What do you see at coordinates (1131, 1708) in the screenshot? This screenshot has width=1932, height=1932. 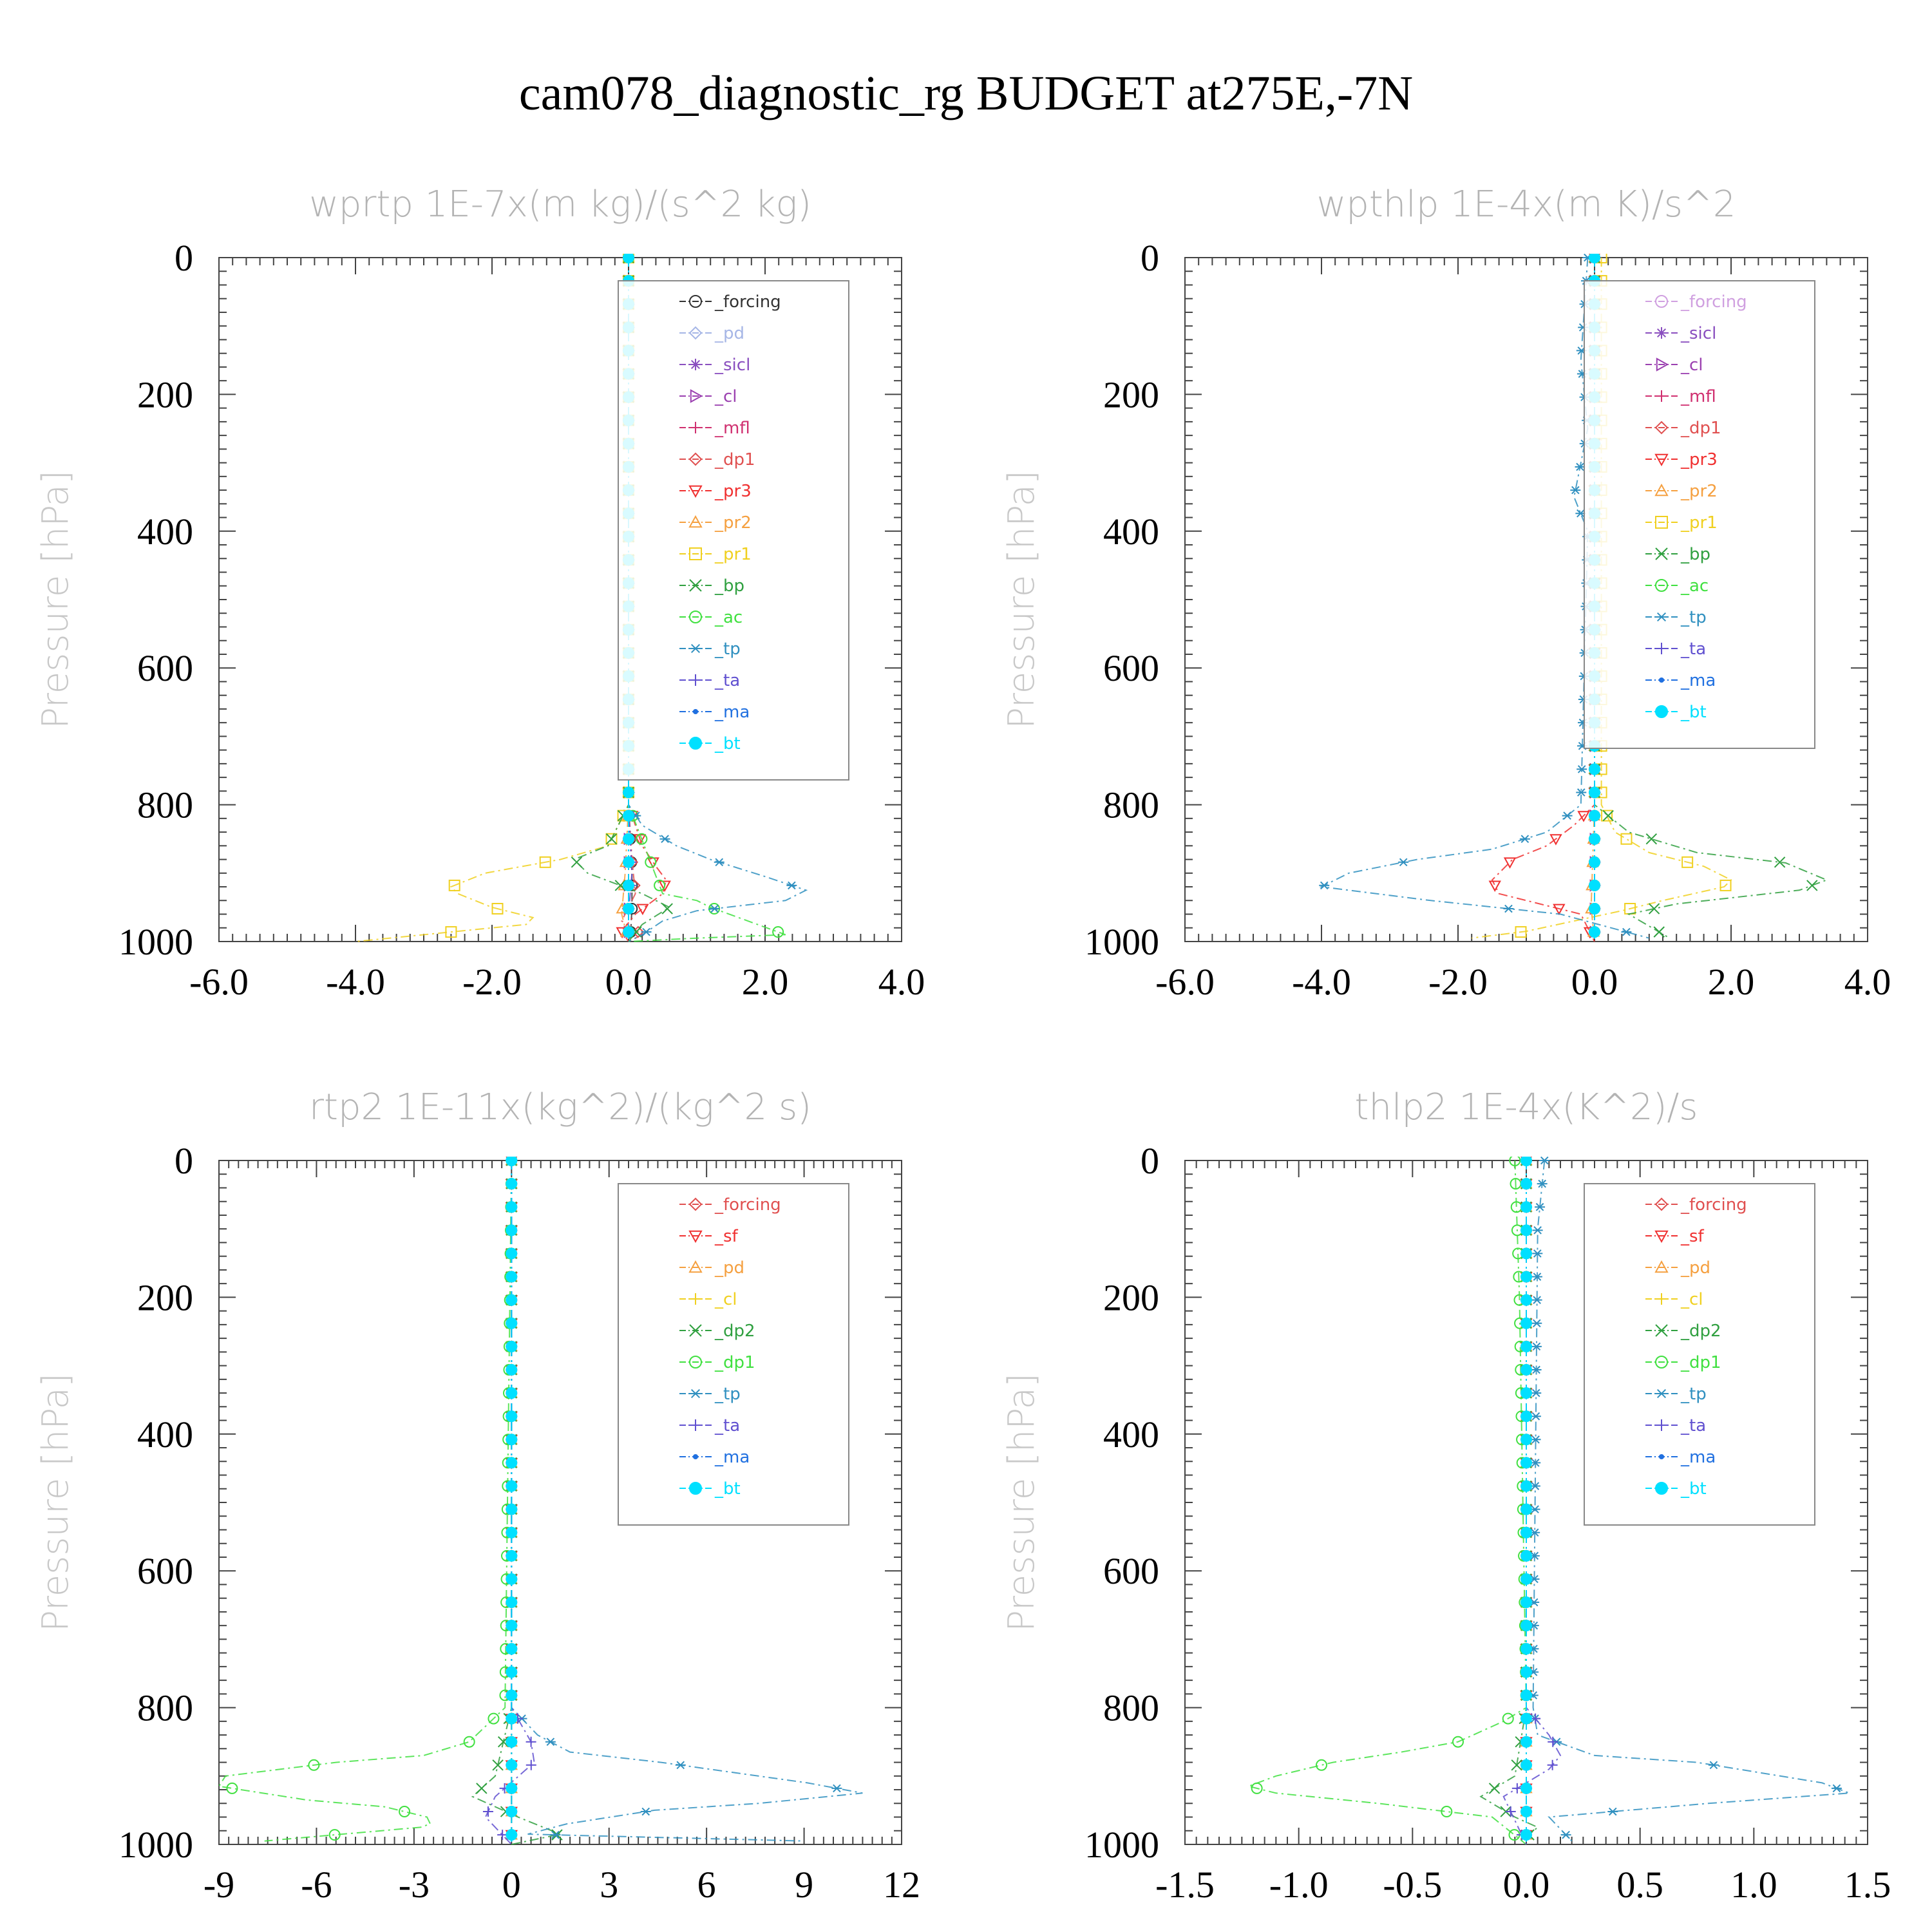 I see `y-tick-label: 800` at bounding box center [1131, 1708].